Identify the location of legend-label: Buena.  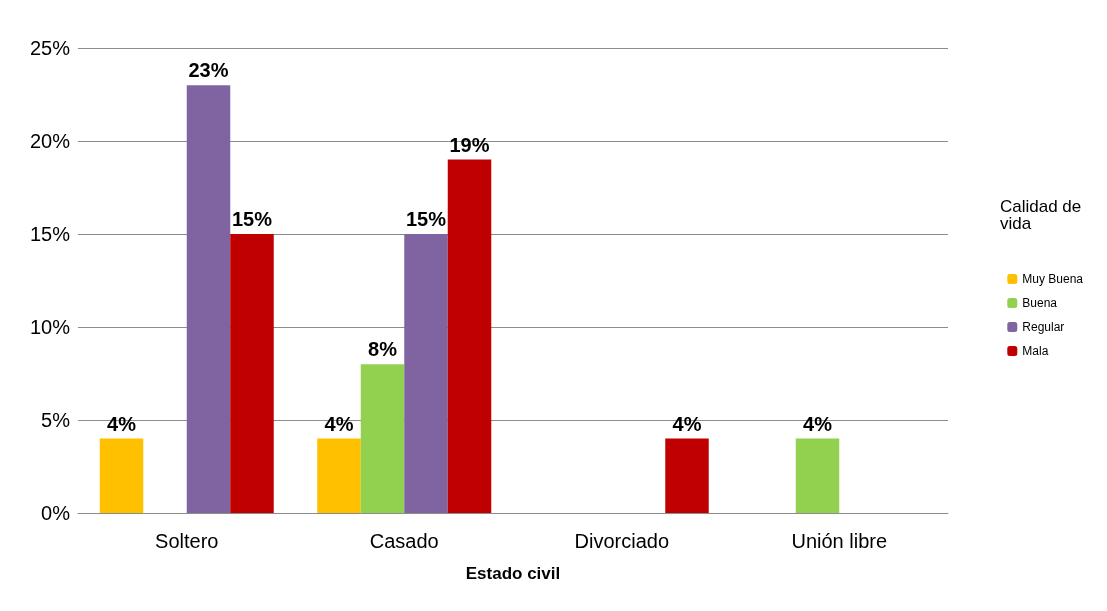
(1040, 303).